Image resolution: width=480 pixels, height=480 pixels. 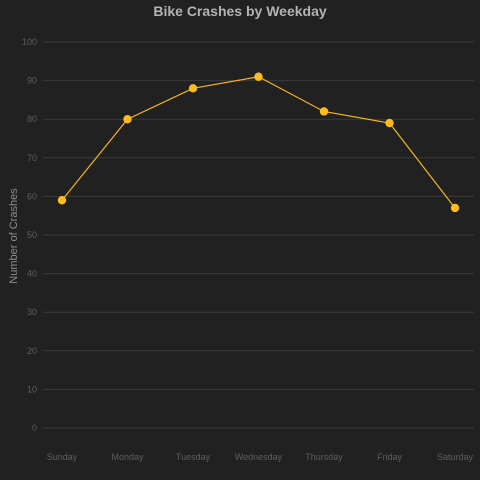 What do you see at coordinates (29, 42) in the screenshot?
I see `y-tick-label: 100` at bounding box center [29, 42].